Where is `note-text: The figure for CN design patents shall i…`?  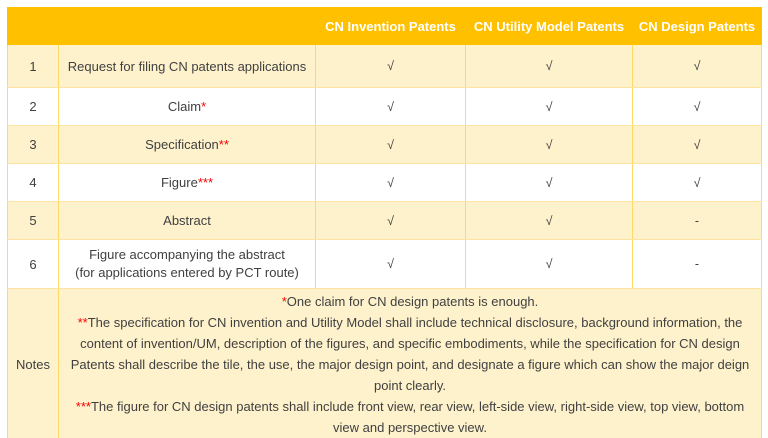
note-text: The figure for CN design patents shall i… is located at coordinates (417, 417).